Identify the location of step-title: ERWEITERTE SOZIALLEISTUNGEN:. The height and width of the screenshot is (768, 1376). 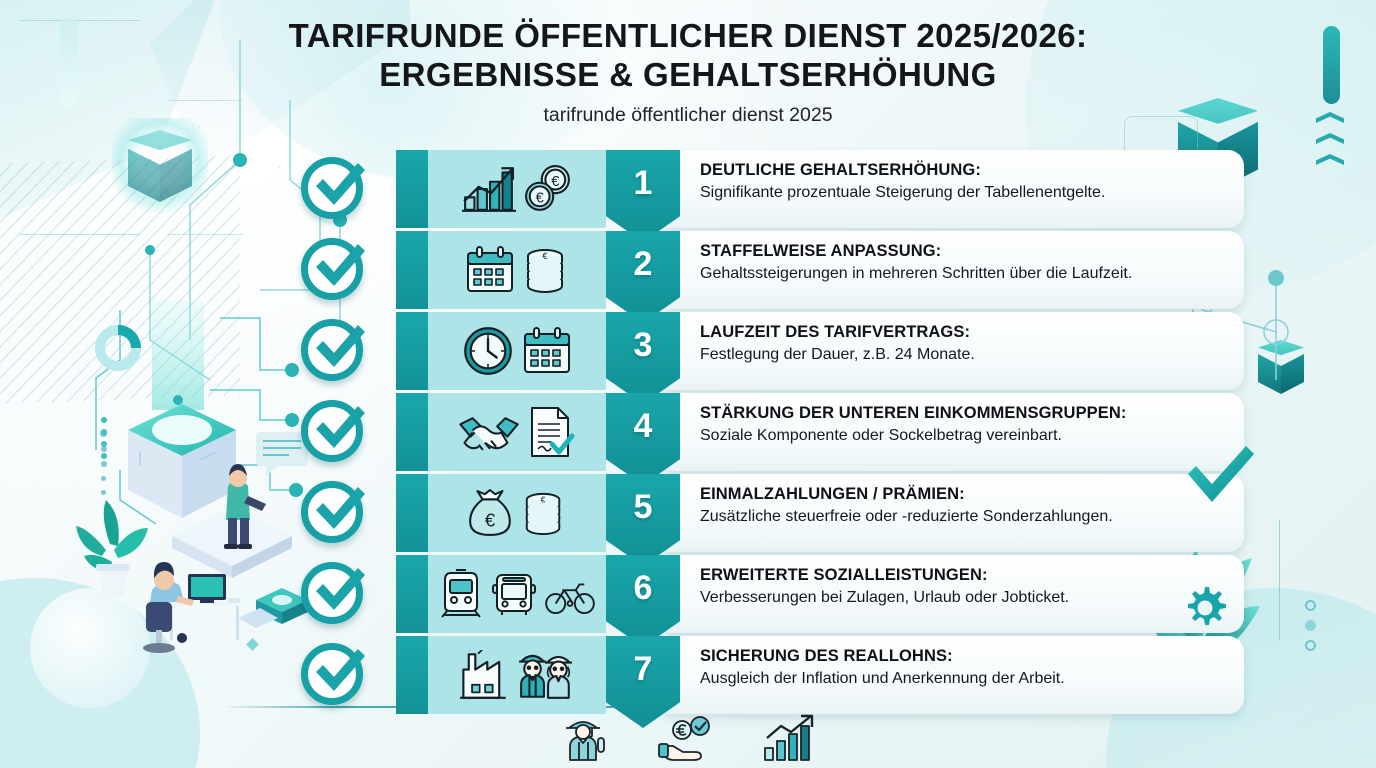
(844, 575).